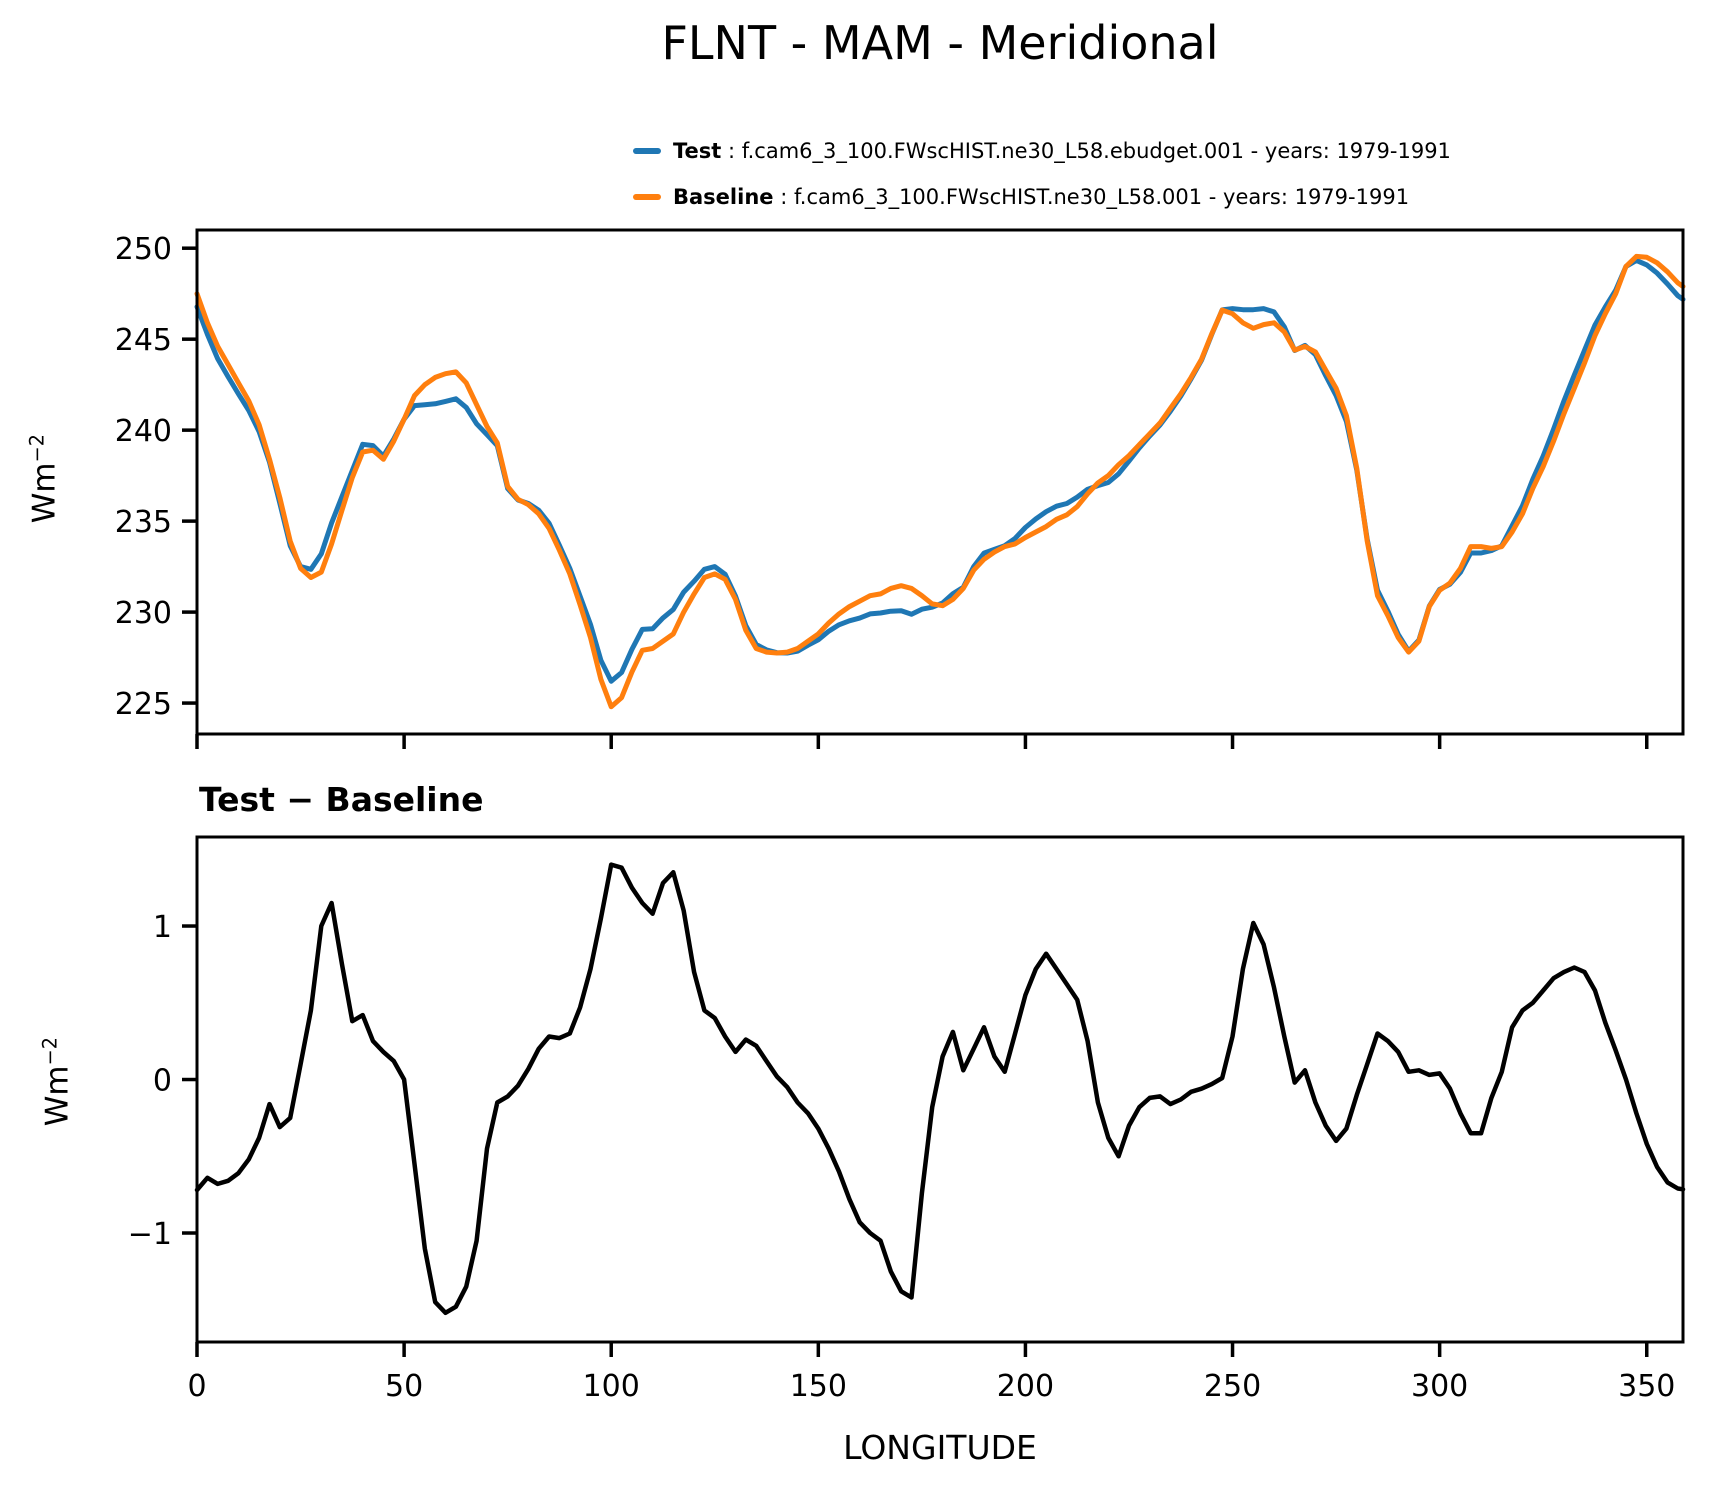 The image size is (1717, 1496). I want to click on svg-text: 240, so click(143, 431).